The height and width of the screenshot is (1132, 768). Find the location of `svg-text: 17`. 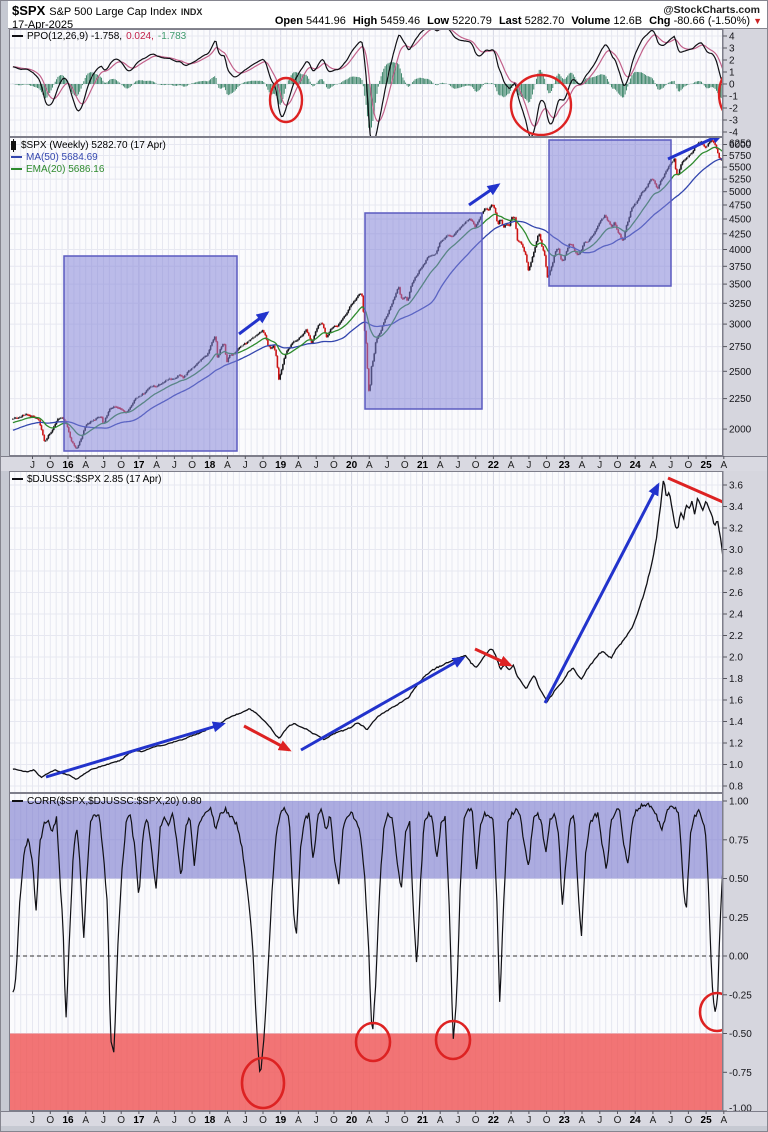

svg-text: 17 is located at coordinates (139, 465).